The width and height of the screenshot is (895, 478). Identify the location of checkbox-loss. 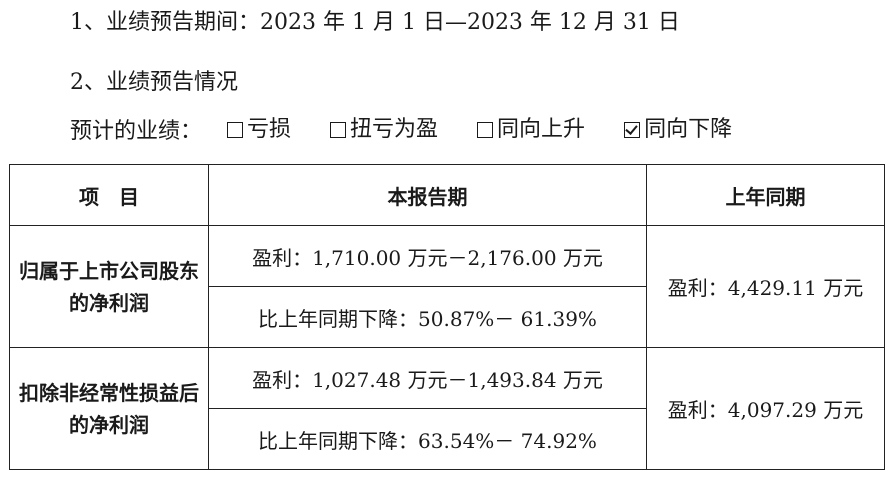
(235, 130).